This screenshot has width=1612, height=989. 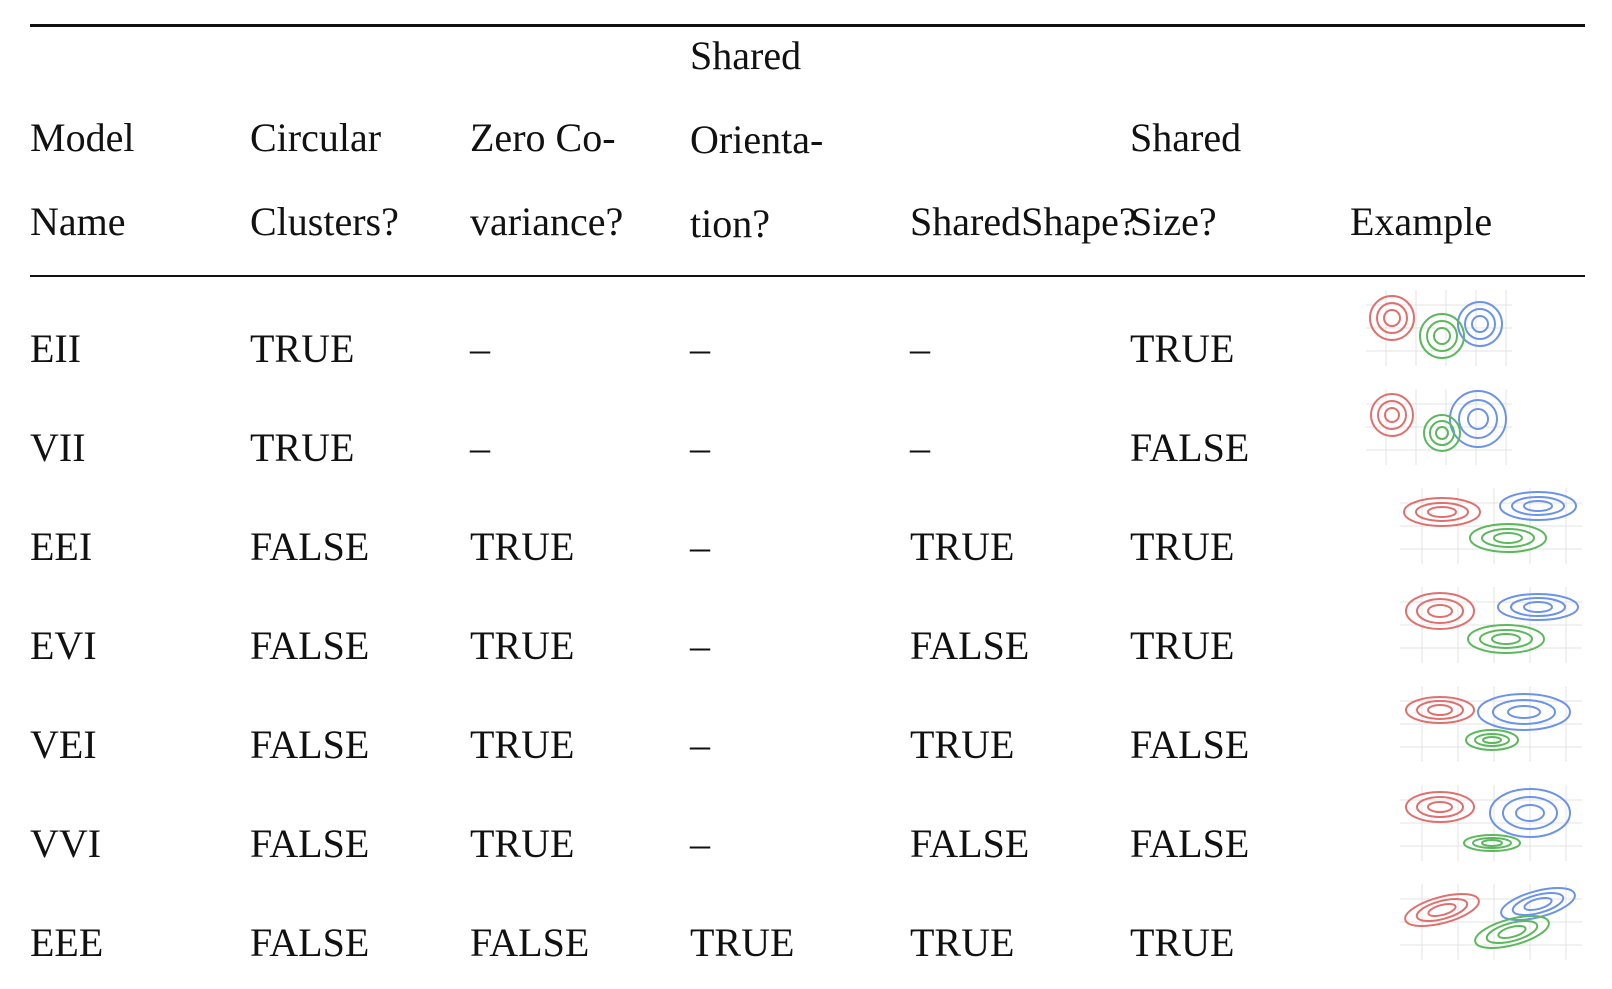 I want to click on example-plot-vei, so click(x=1491, y=724).